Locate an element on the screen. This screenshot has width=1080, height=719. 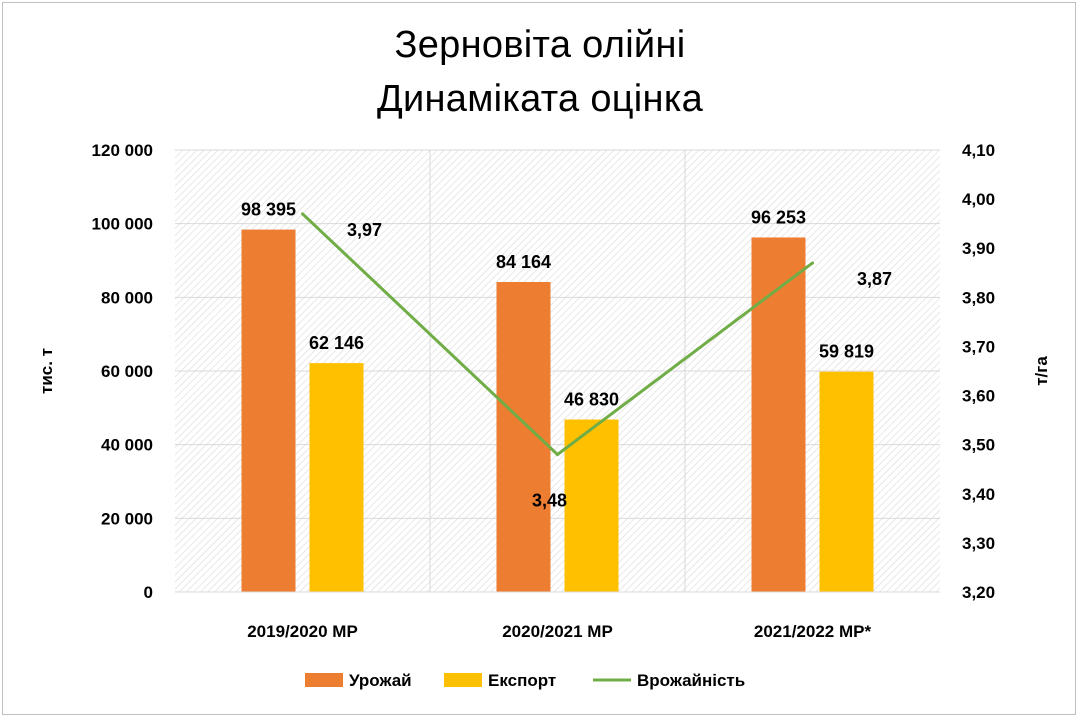
bar-урожай-1 is located at coordinates (523, 436).